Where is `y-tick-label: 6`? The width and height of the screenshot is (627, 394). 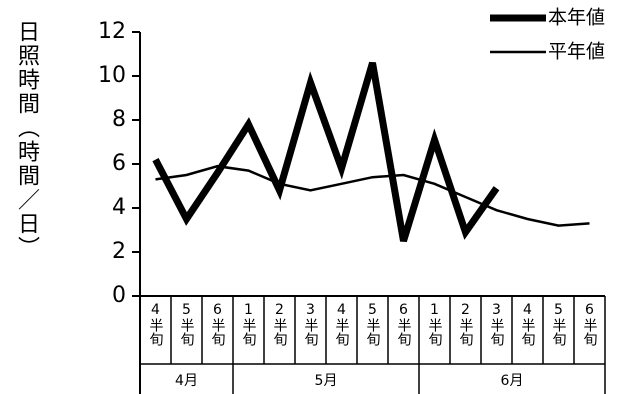
y-tick-label: 6 is located at coordinates (119, 163).